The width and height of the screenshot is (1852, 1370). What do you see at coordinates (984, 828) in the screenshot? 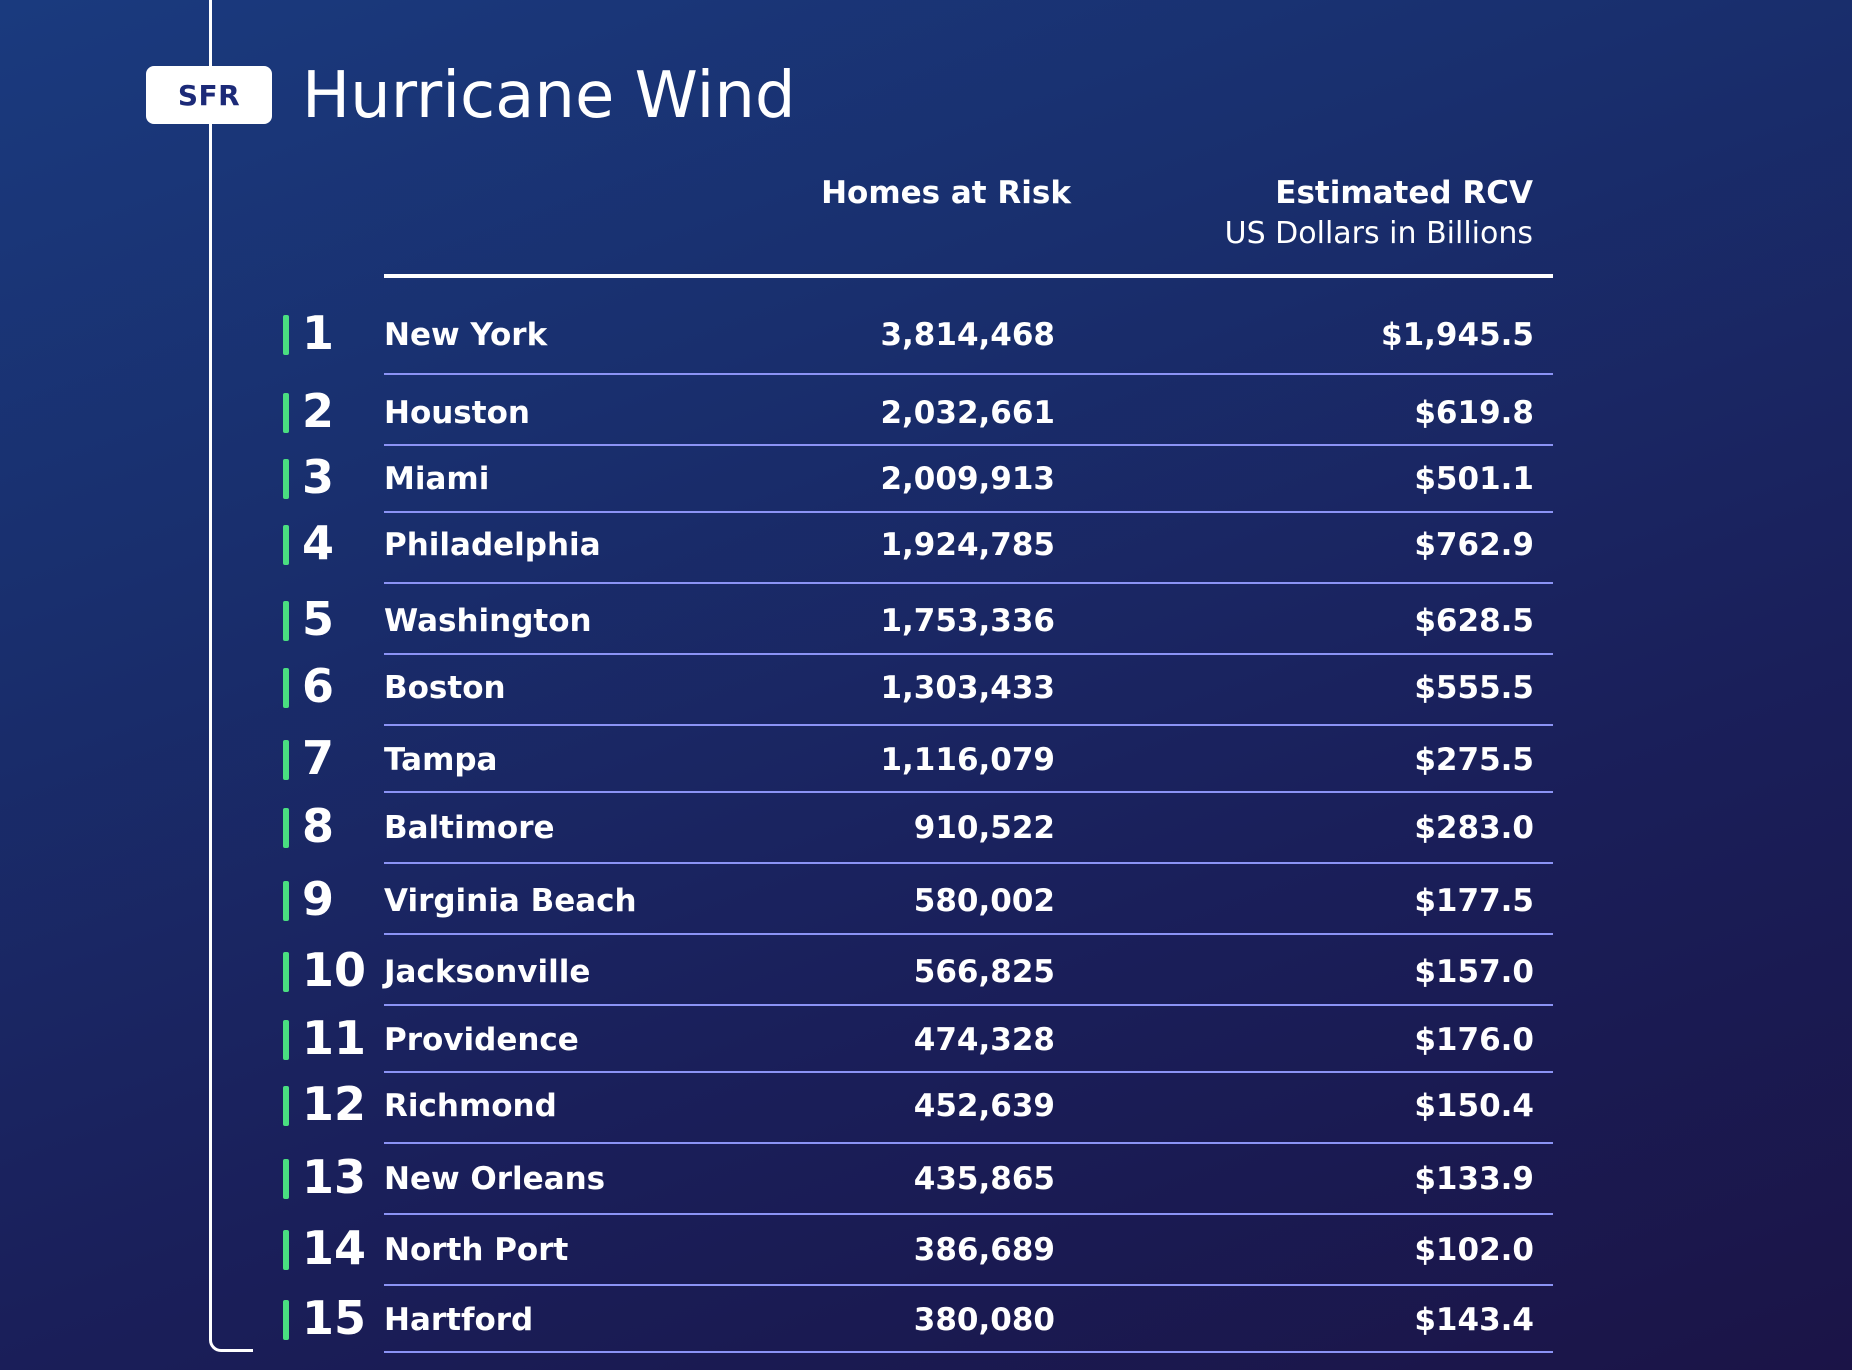
I see `homes-at-risk-value: 910,522` at bounding box center [984, 828].